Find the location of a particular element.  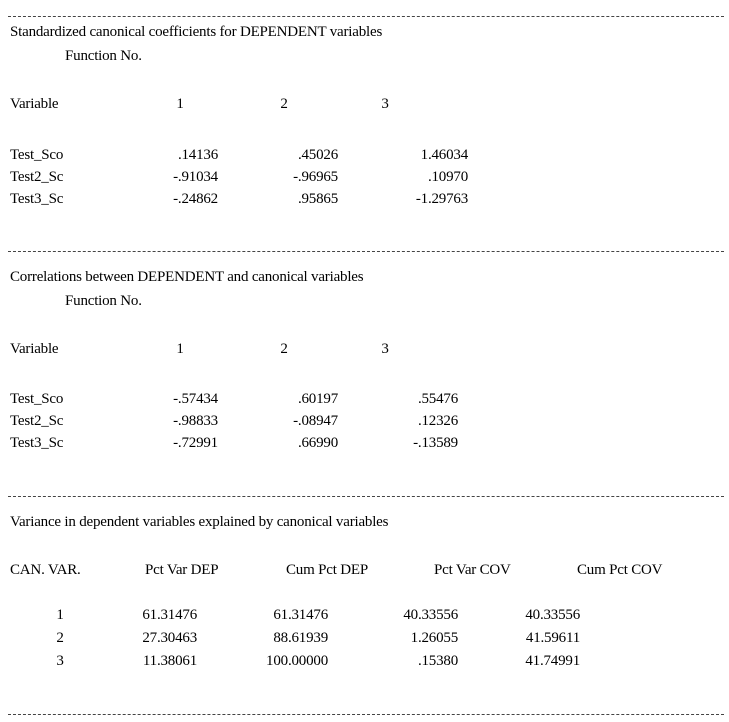

table-cell: .95865 is located at coordinates (317, 199).